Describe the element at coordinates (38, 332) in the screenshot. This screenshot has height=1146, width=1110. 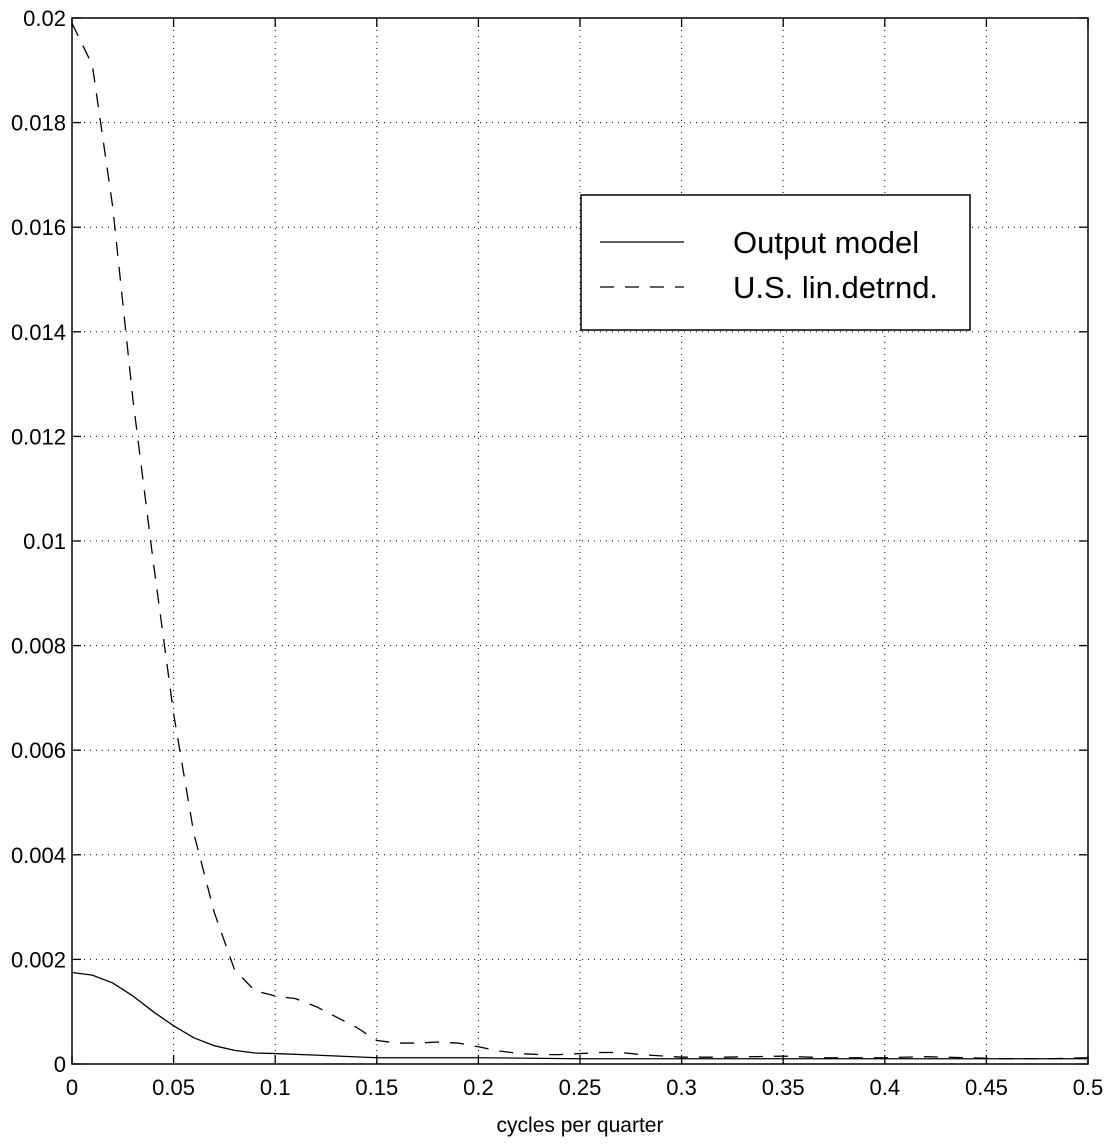
I see `y-tick-label: 0.014` at that location.